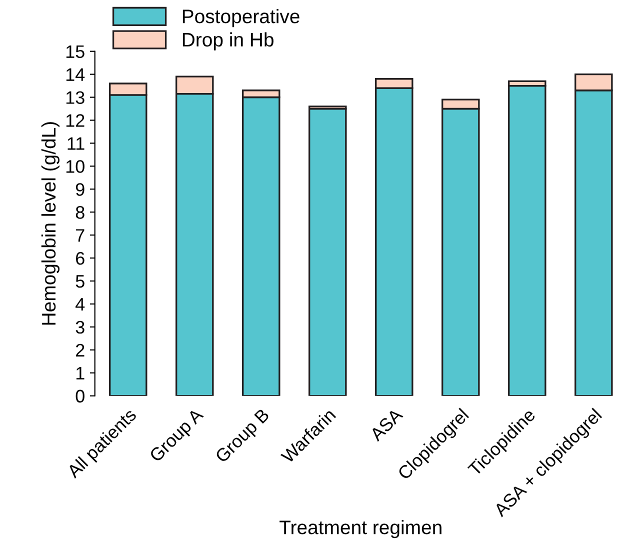  What do you see at coordinates (50, 223) in the screenshot?
I see `y-axis-title: Hemoglobin level (g/dL)` at bounding box center [50, 223].